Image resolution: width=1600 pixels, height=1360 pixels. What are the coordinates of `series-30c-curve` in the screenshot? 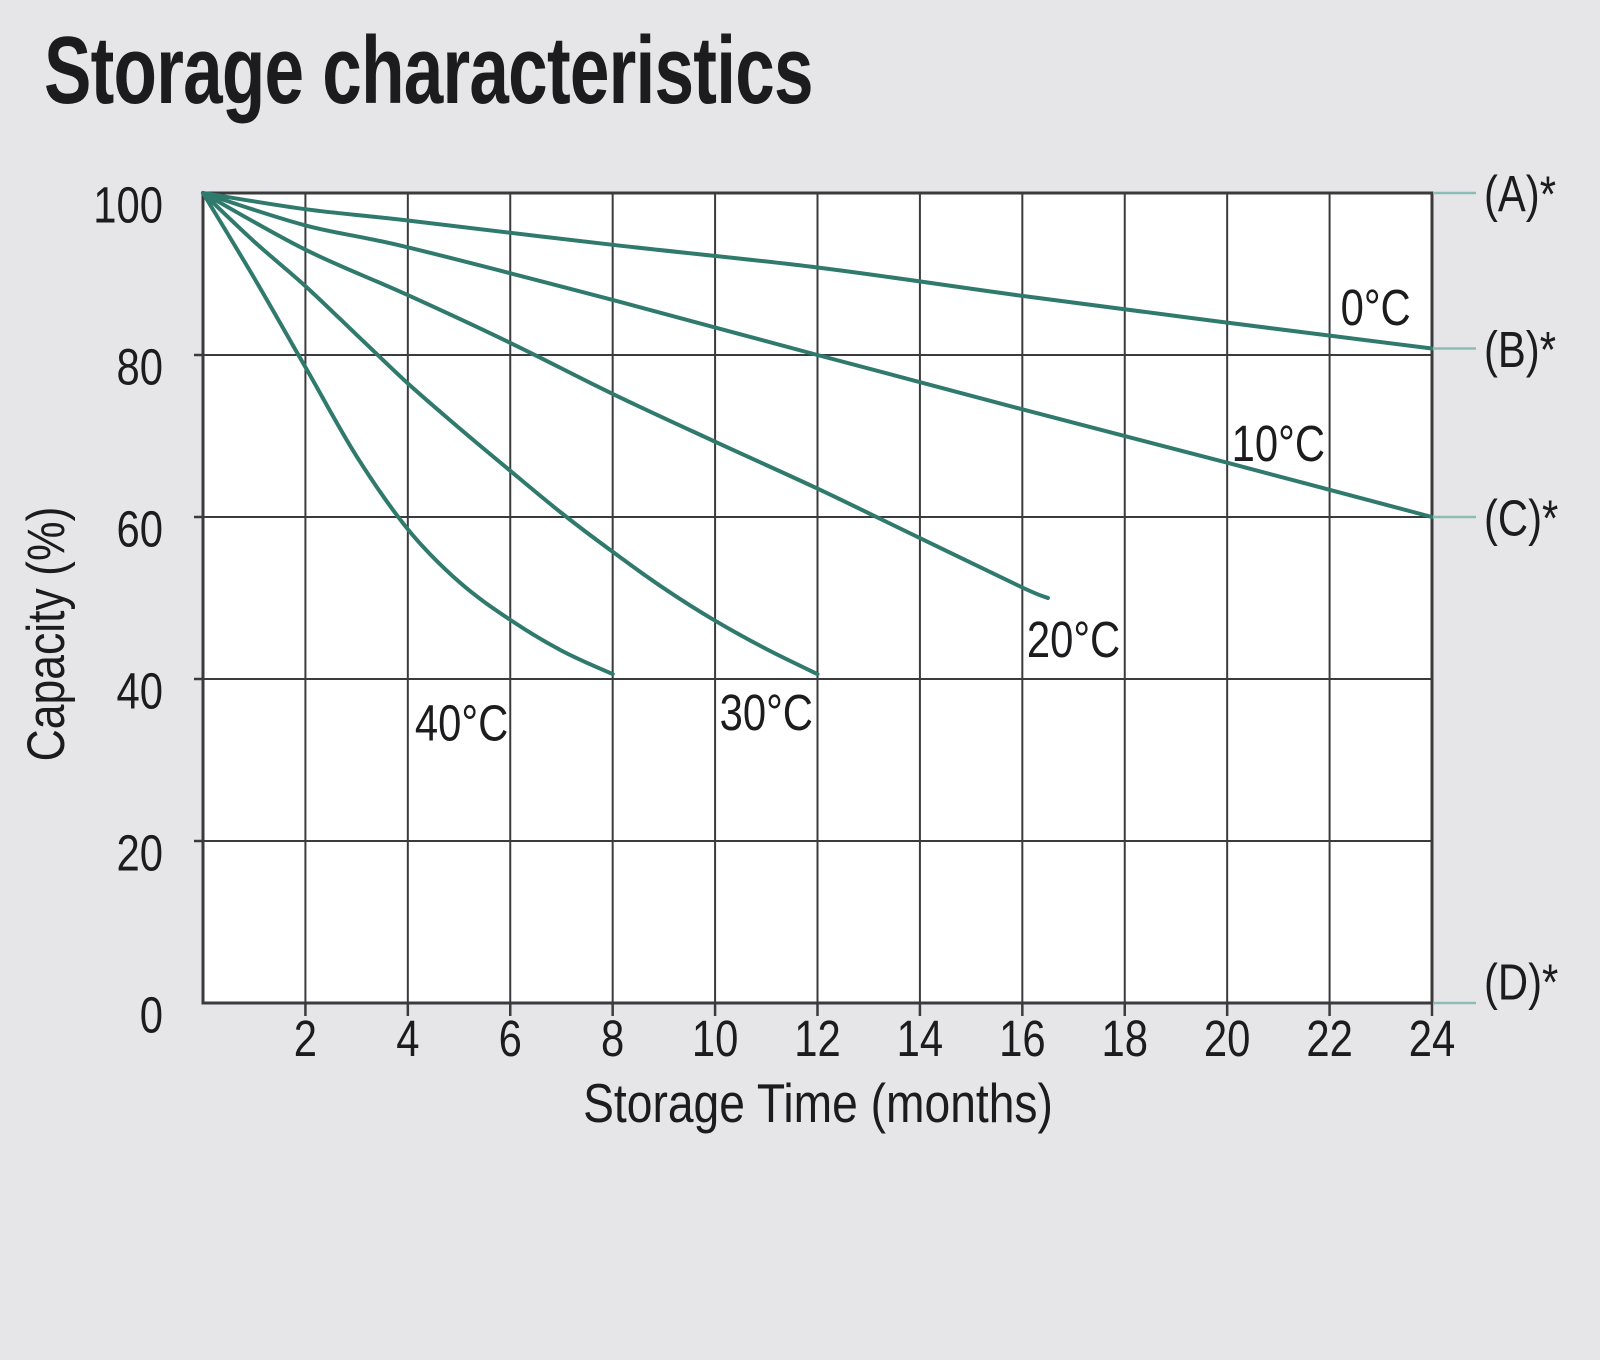 It's located at (510, 434).